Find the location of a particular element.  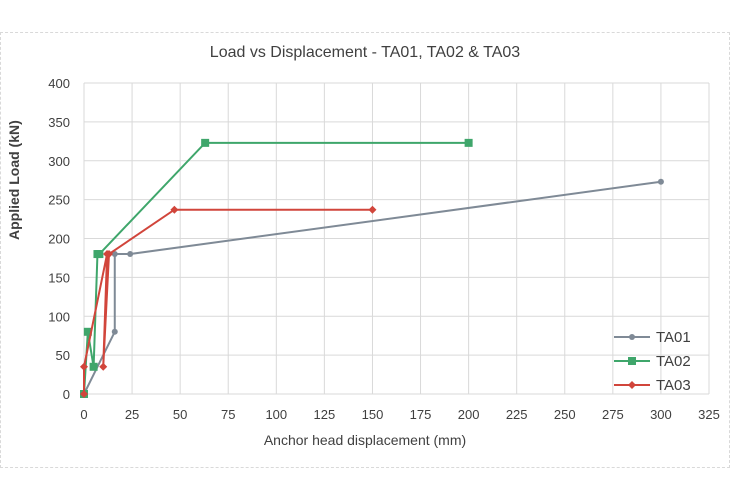

y-tick-label: 350 is located at coordinates (59, 122).